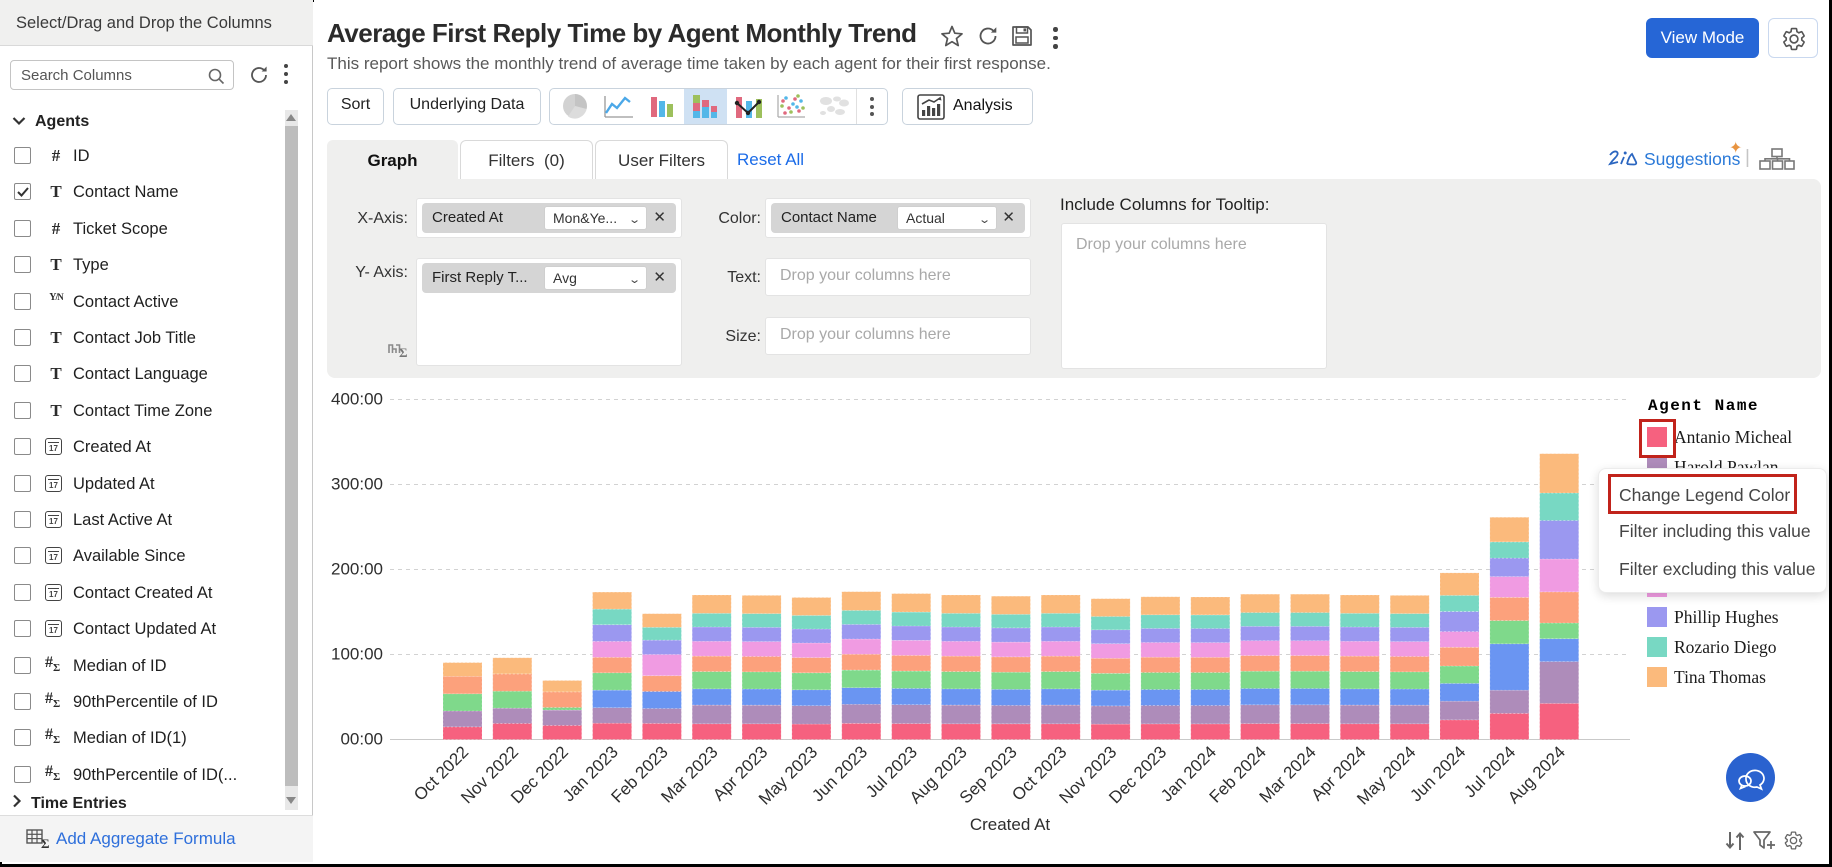 The height and width of the screenshot is (867, 1832). I want to click on svg-text: 100:00, so click(357, 654).